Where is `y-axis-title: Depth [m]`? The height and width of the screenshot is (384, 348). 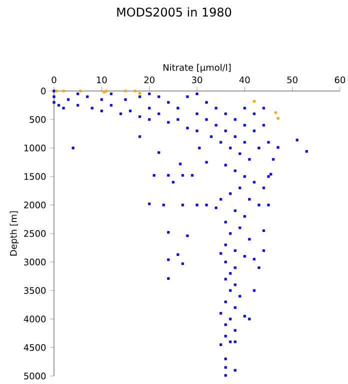
y-axis-title: Depth [m] is located at coordinates (14, 233).